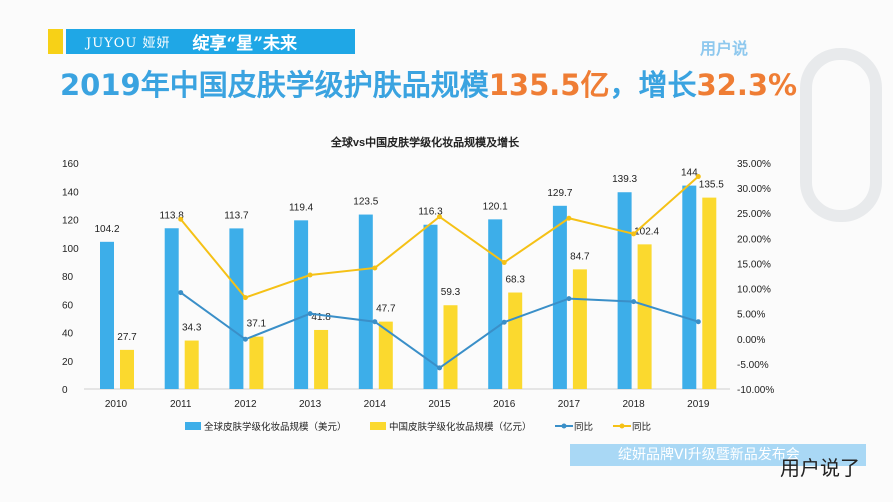 This screenshot has width=893, height=502. Describe the element at coordinates (689, 173) in the screenshot. I see `data-label-global: 144` at that location.